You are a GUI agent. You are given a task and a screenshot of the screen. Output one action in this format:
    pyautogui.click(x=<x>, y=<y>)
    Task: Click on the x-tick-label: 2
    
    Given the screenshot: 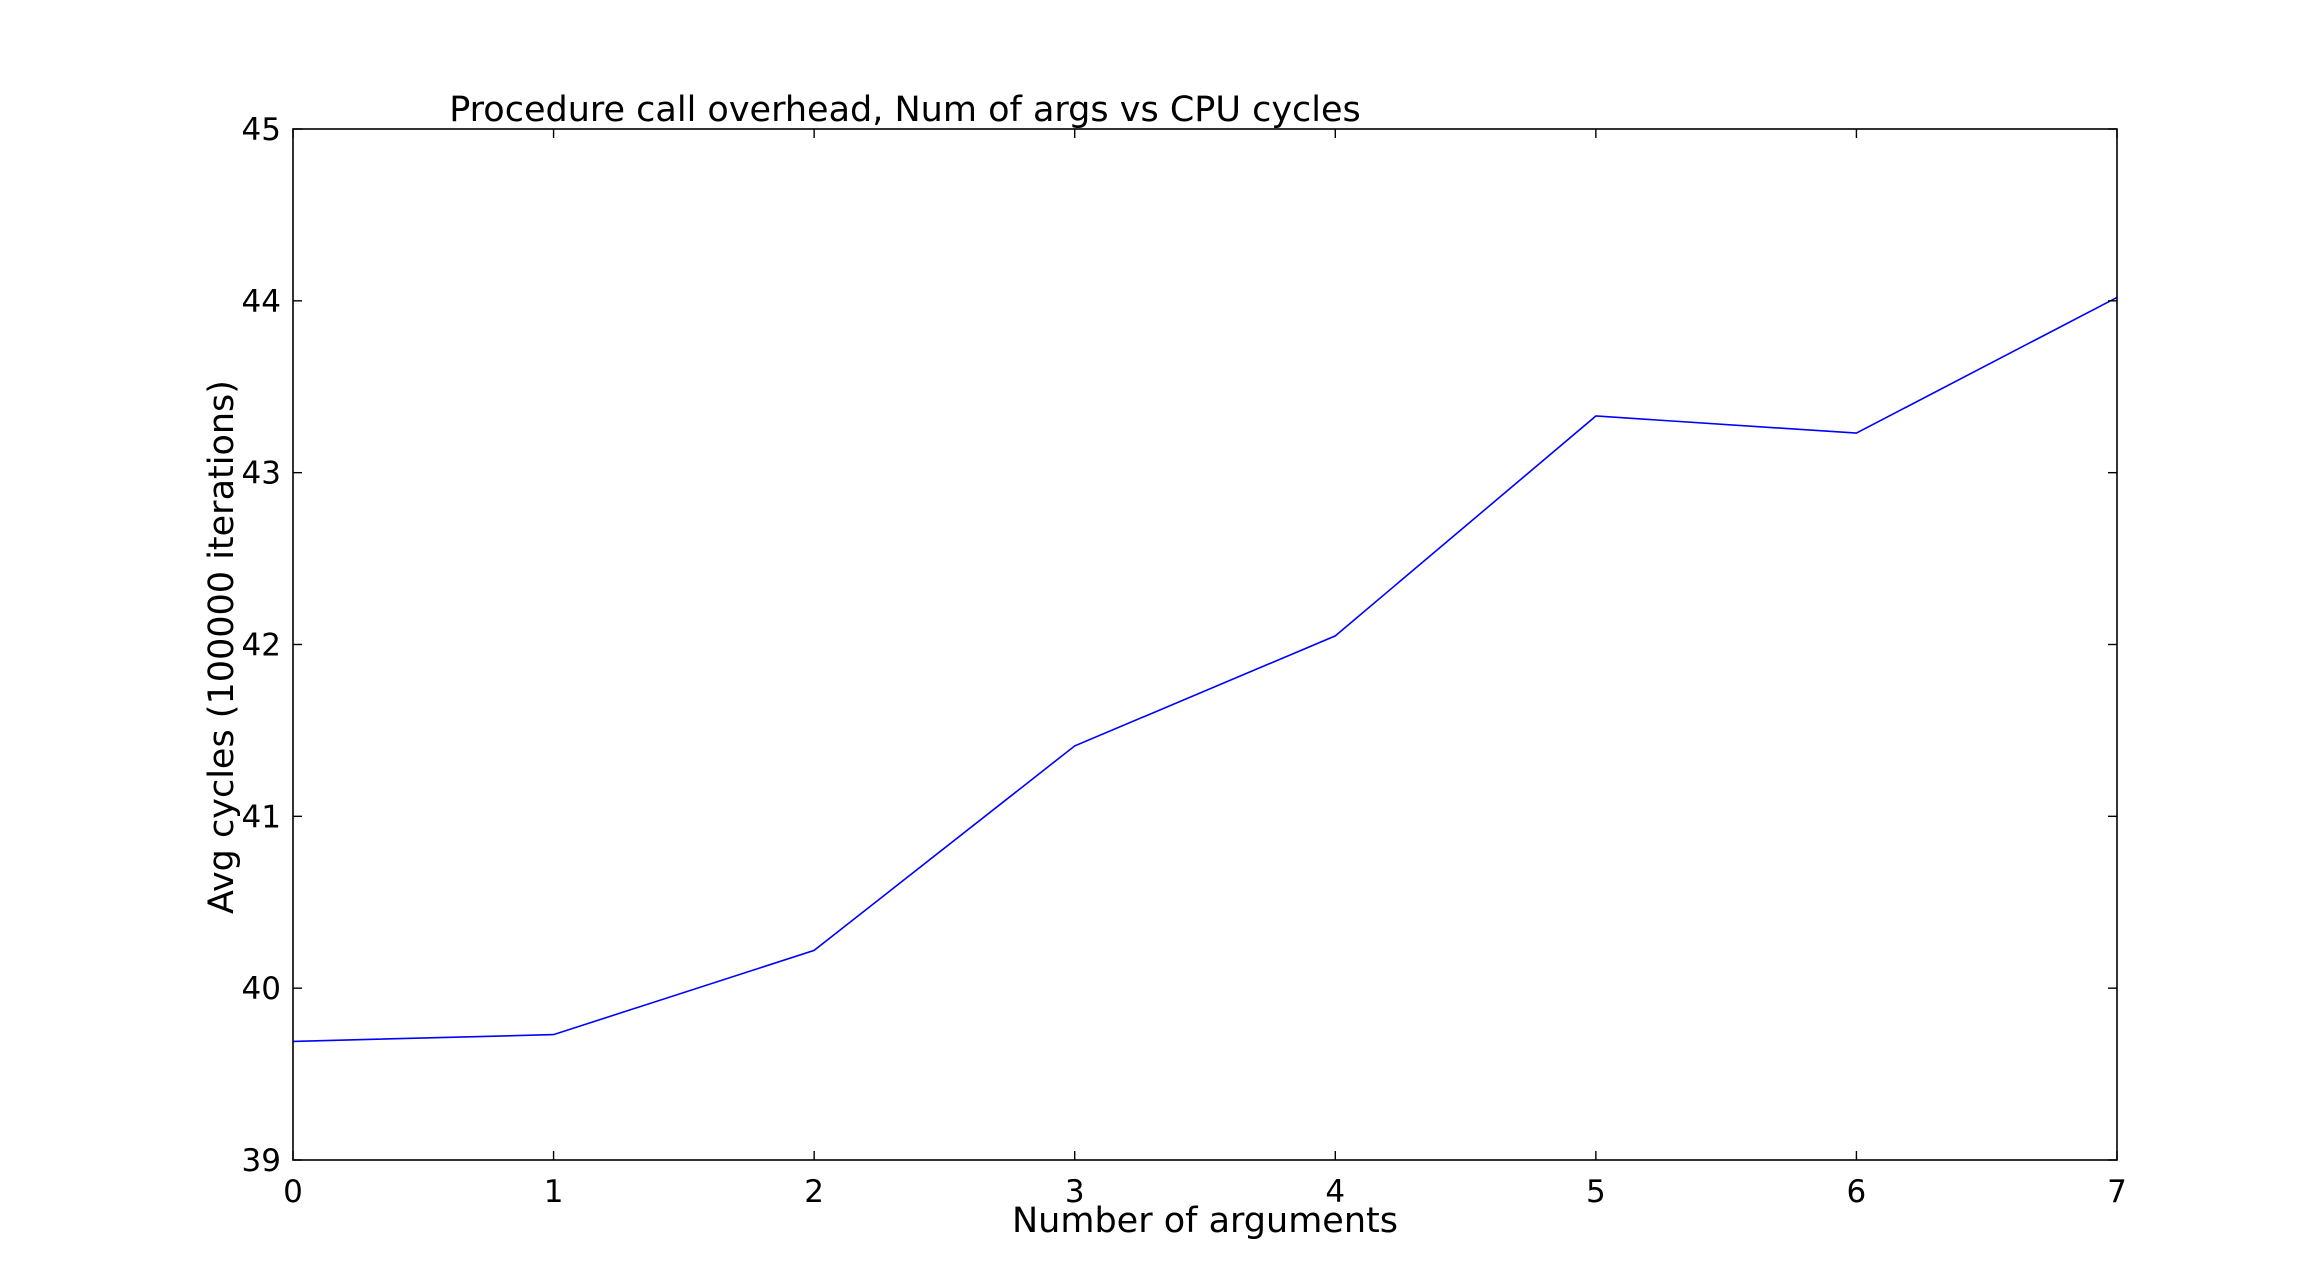 What is the action you would take?
    pyautogui.click(x=814, y=1192)
    